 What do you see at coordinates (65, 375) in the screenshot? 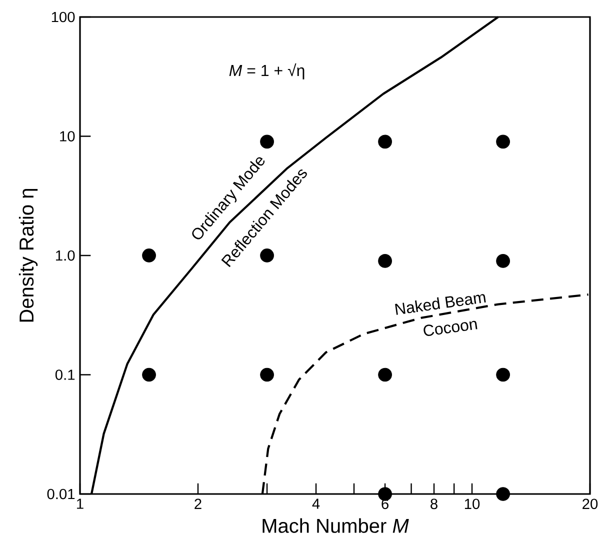
I see `y-tick-label: 0.1` at bounding box center [65, 375].